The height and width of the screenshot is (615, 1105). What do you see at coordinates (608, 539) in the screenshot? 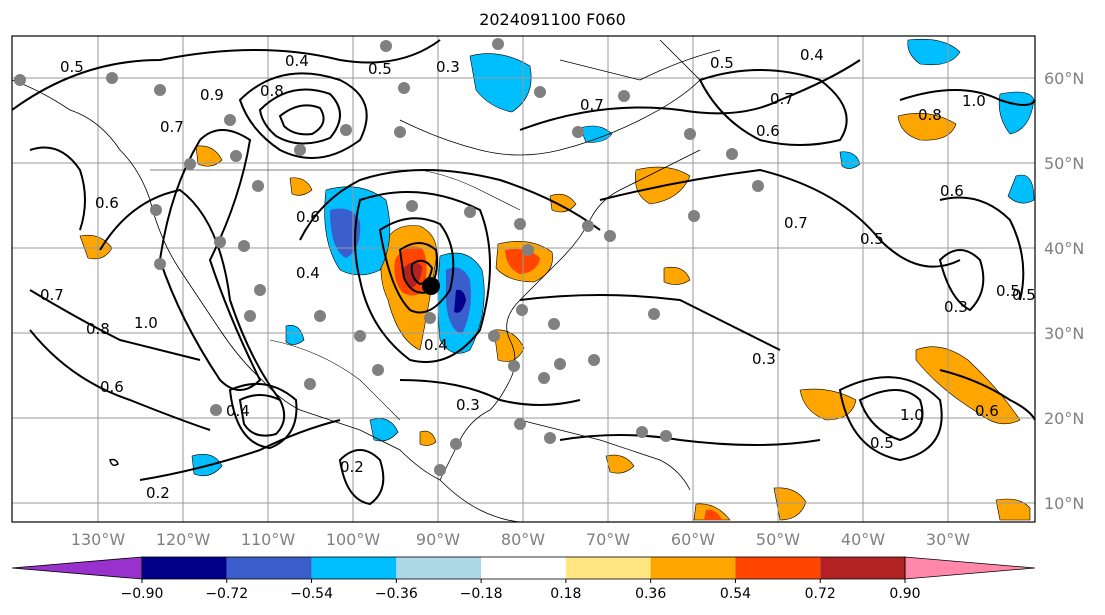
I see `lon-label: 70°W` at bounding box center [608, 539].